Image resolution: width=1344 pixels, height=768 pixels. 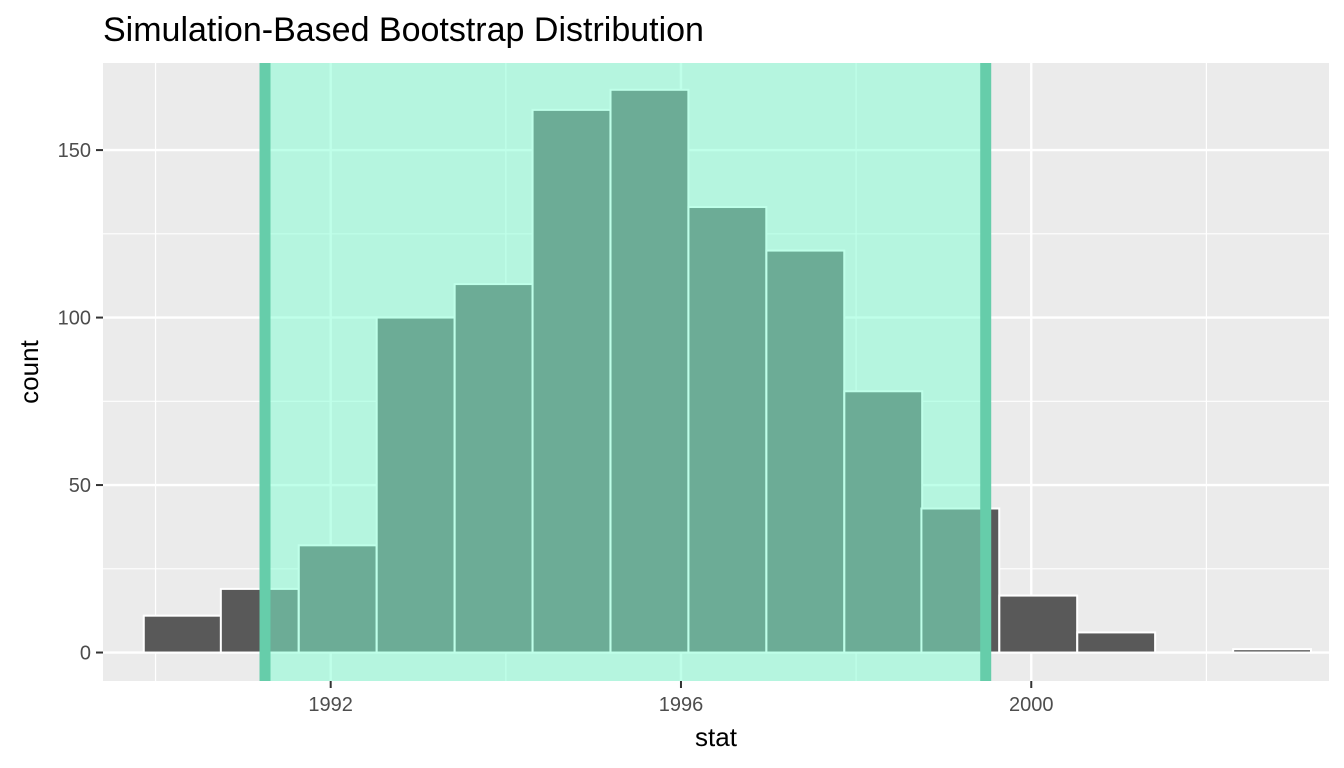 I want to click on x-axis-title: stat, so click(x=716, y=737).